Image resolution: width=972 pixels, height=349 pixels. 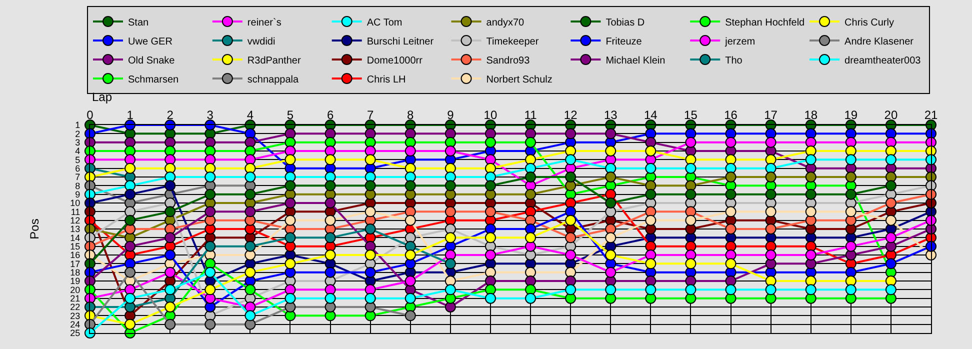 What do you see at coordinates (513, 42) in the screenshot?
I see `legend-label: Timekeeper` at bounding box center [513, 42].